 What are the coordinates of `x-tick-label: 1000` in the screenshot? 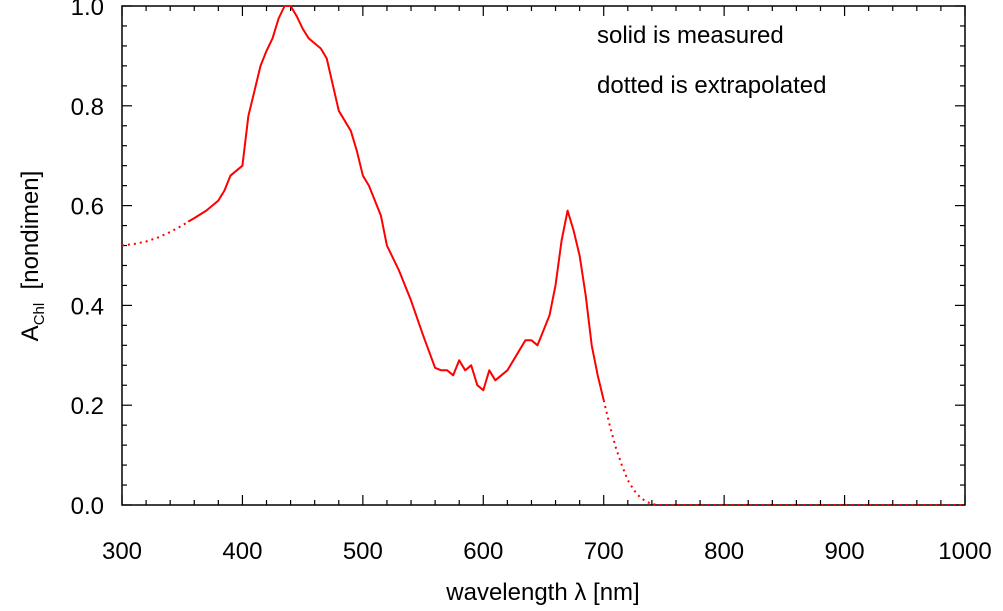 It's located at (964, 551).